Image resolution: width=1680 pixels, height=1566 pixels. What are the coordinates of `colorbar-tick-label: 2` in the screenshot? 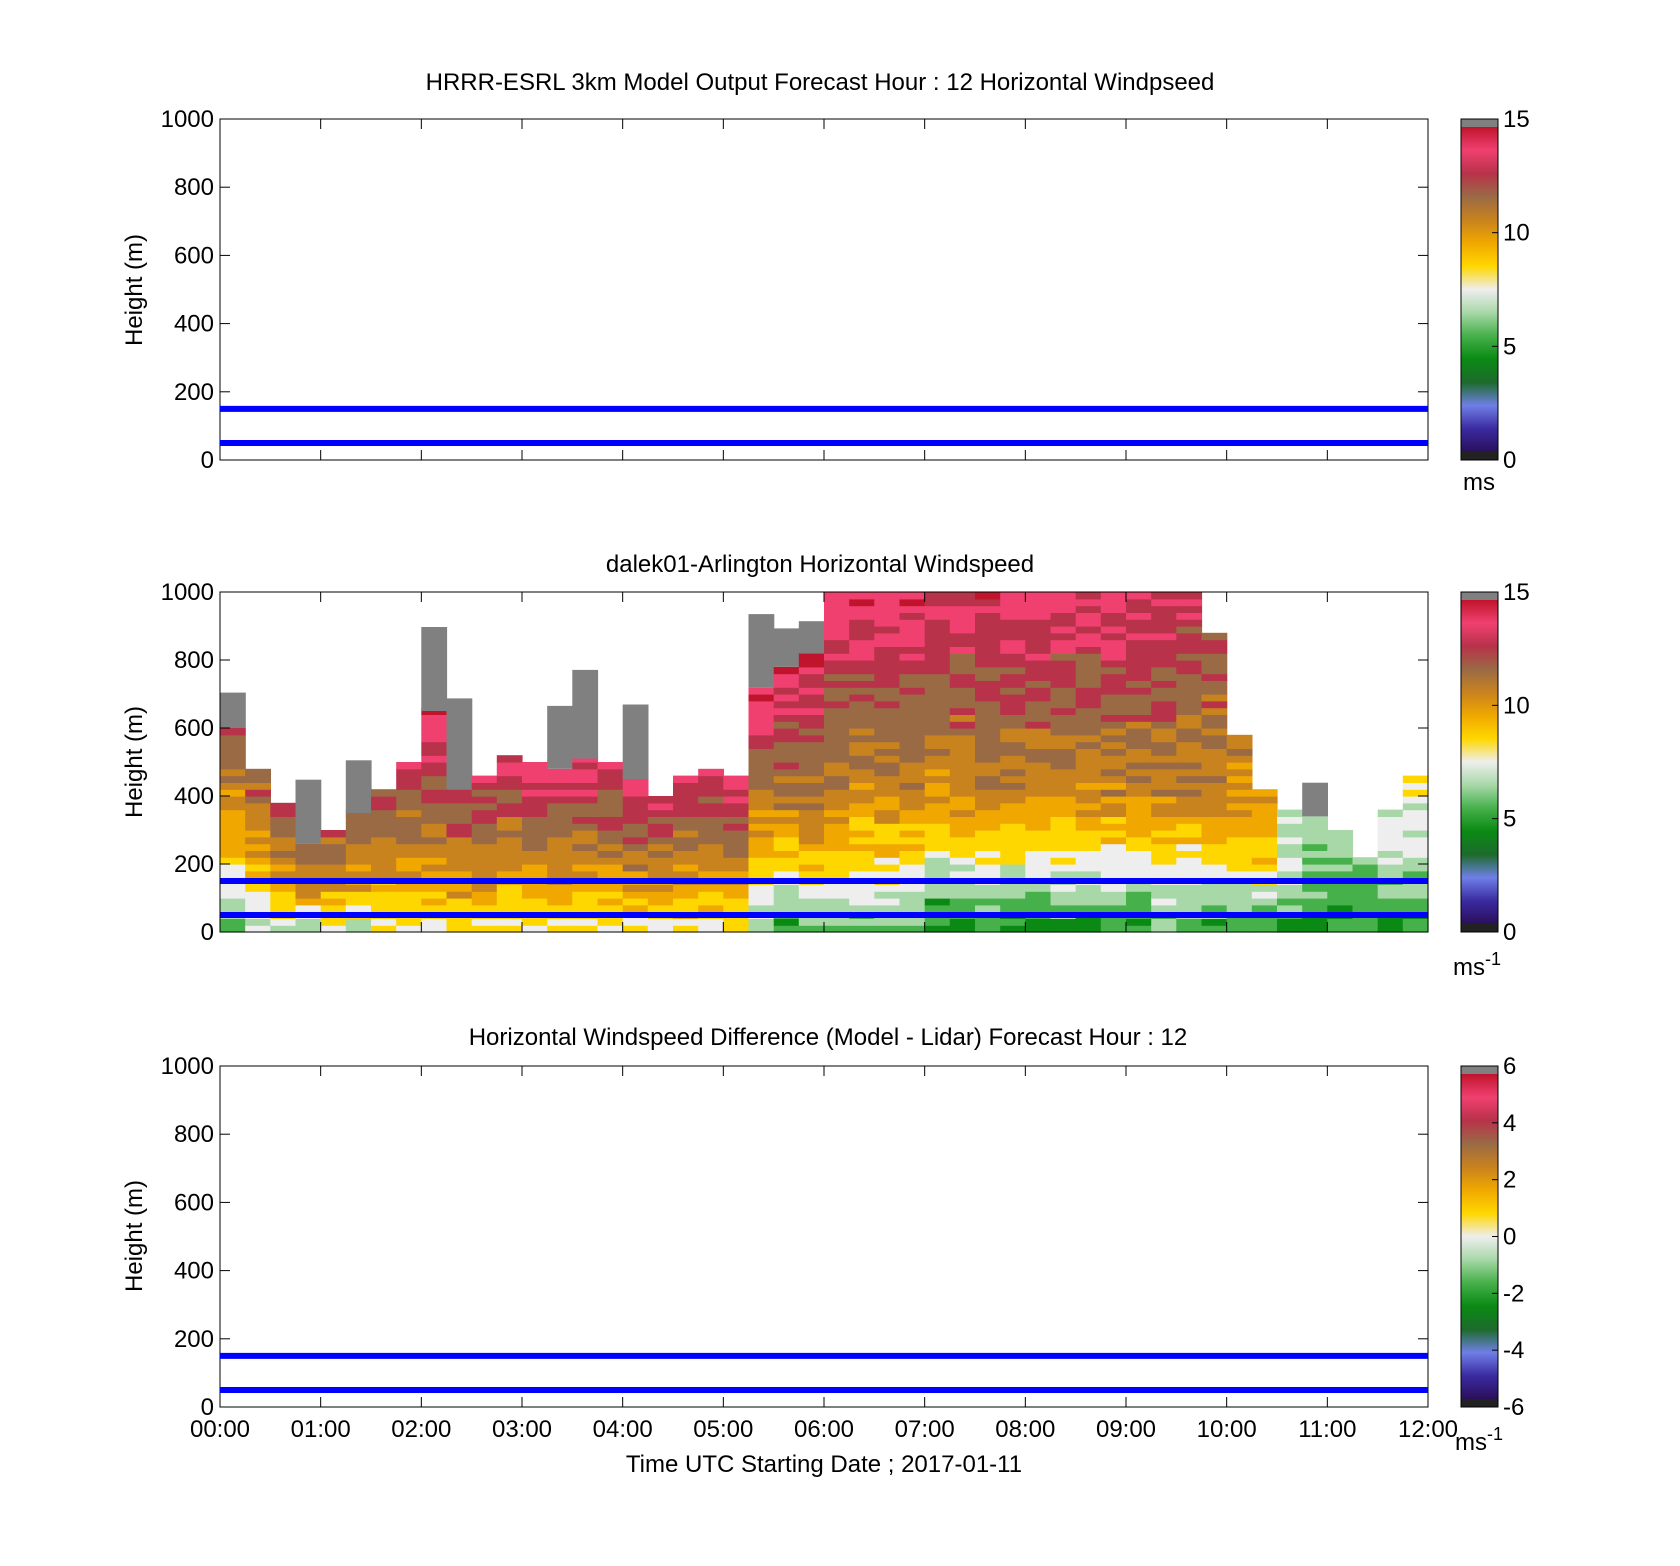 It's located at (1509, 1180).